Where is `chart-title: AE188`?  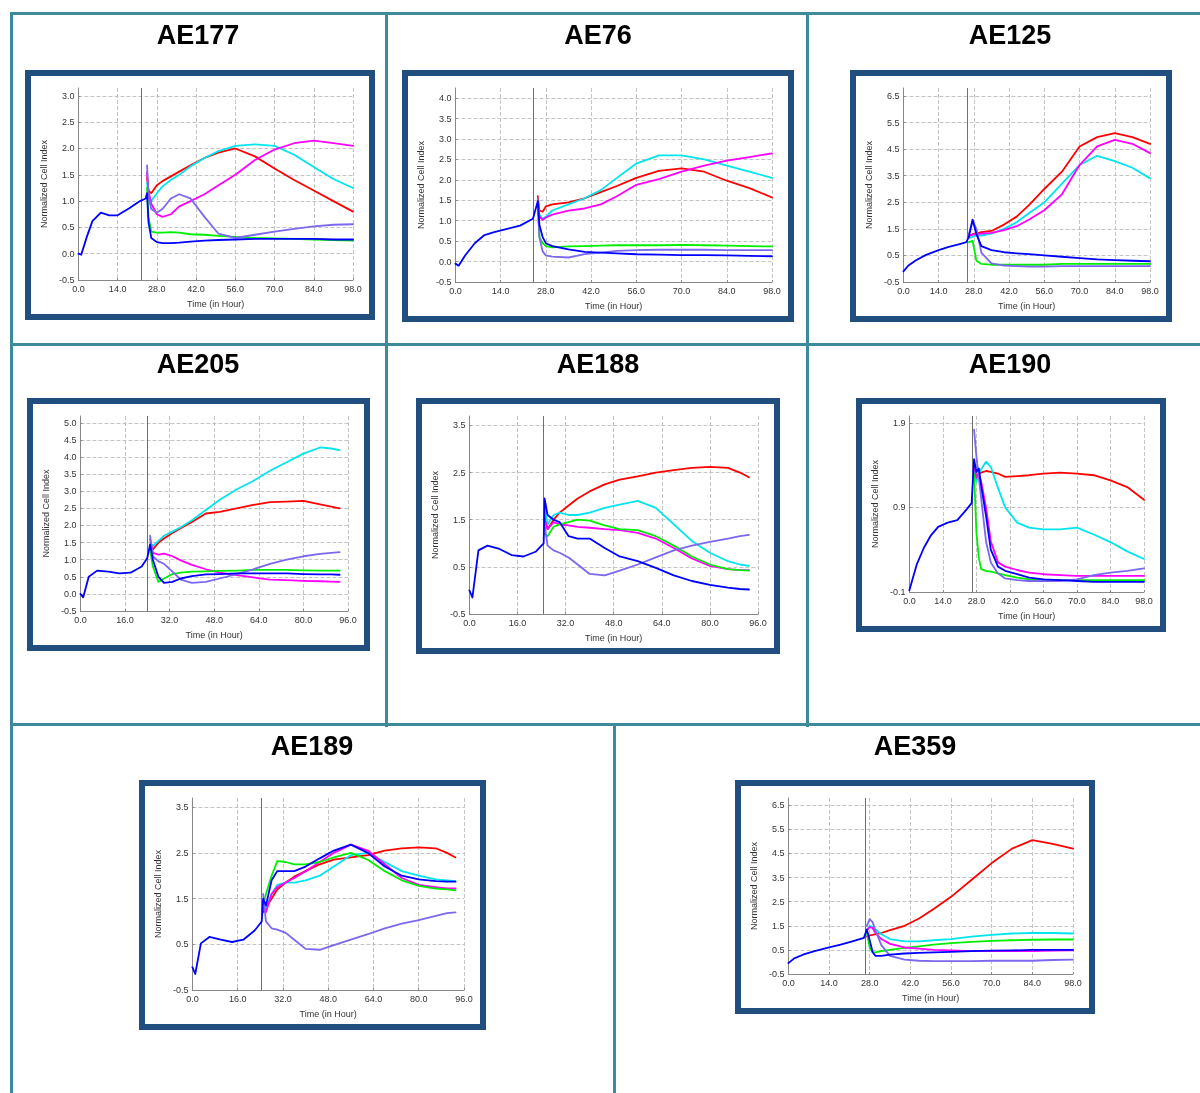 chart-title: AE188 is located at coordinates (598, 364).